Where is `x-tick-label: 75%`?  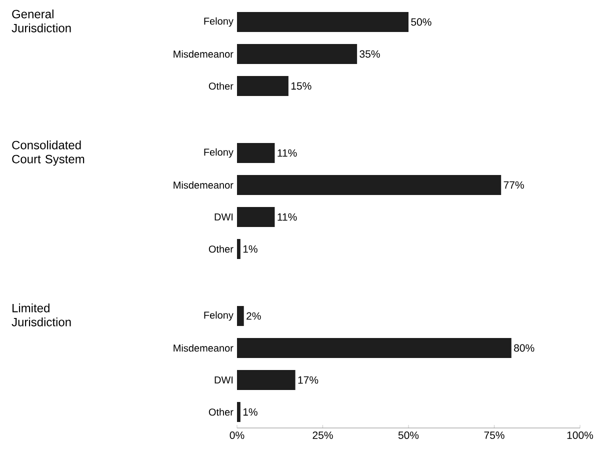 x-tick-label: 75% is located at coordinates (494, 435).